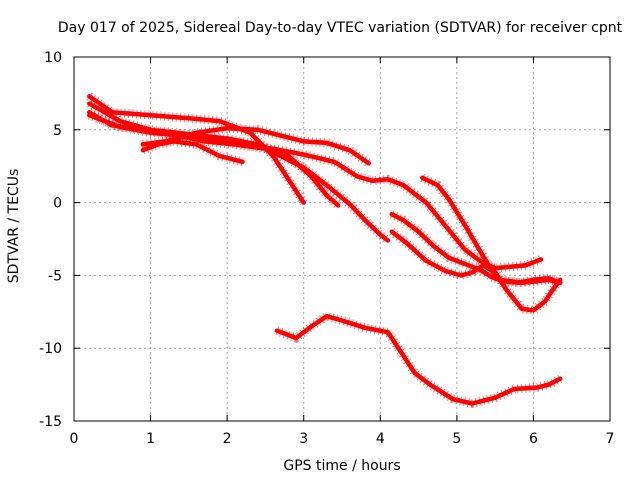  Describe the element at coordinates (610, 439) in the screenshot. I see `x-tick-label-7: 7` at that location.